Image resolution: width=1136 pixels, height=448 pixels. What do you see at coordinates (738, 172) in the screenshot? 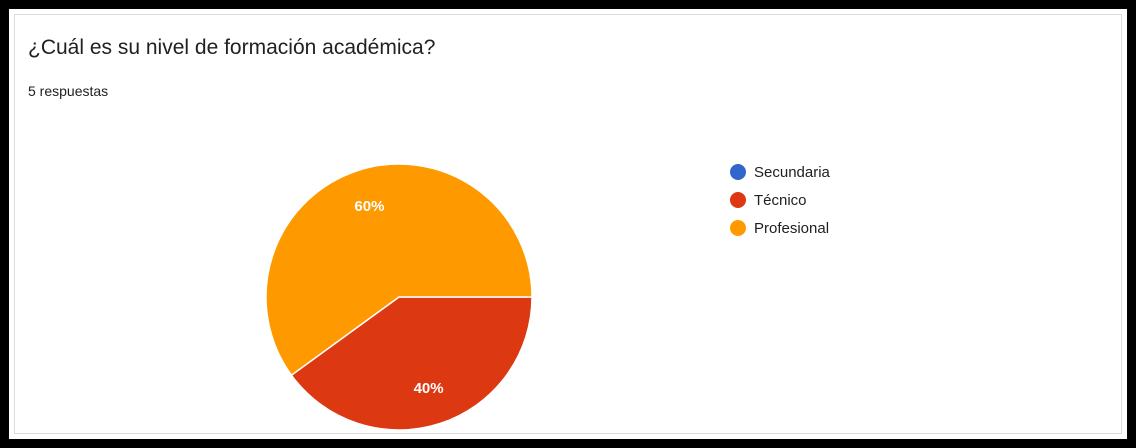
I see `legend-swatch-secundaria` at bounding box center [738, 172].